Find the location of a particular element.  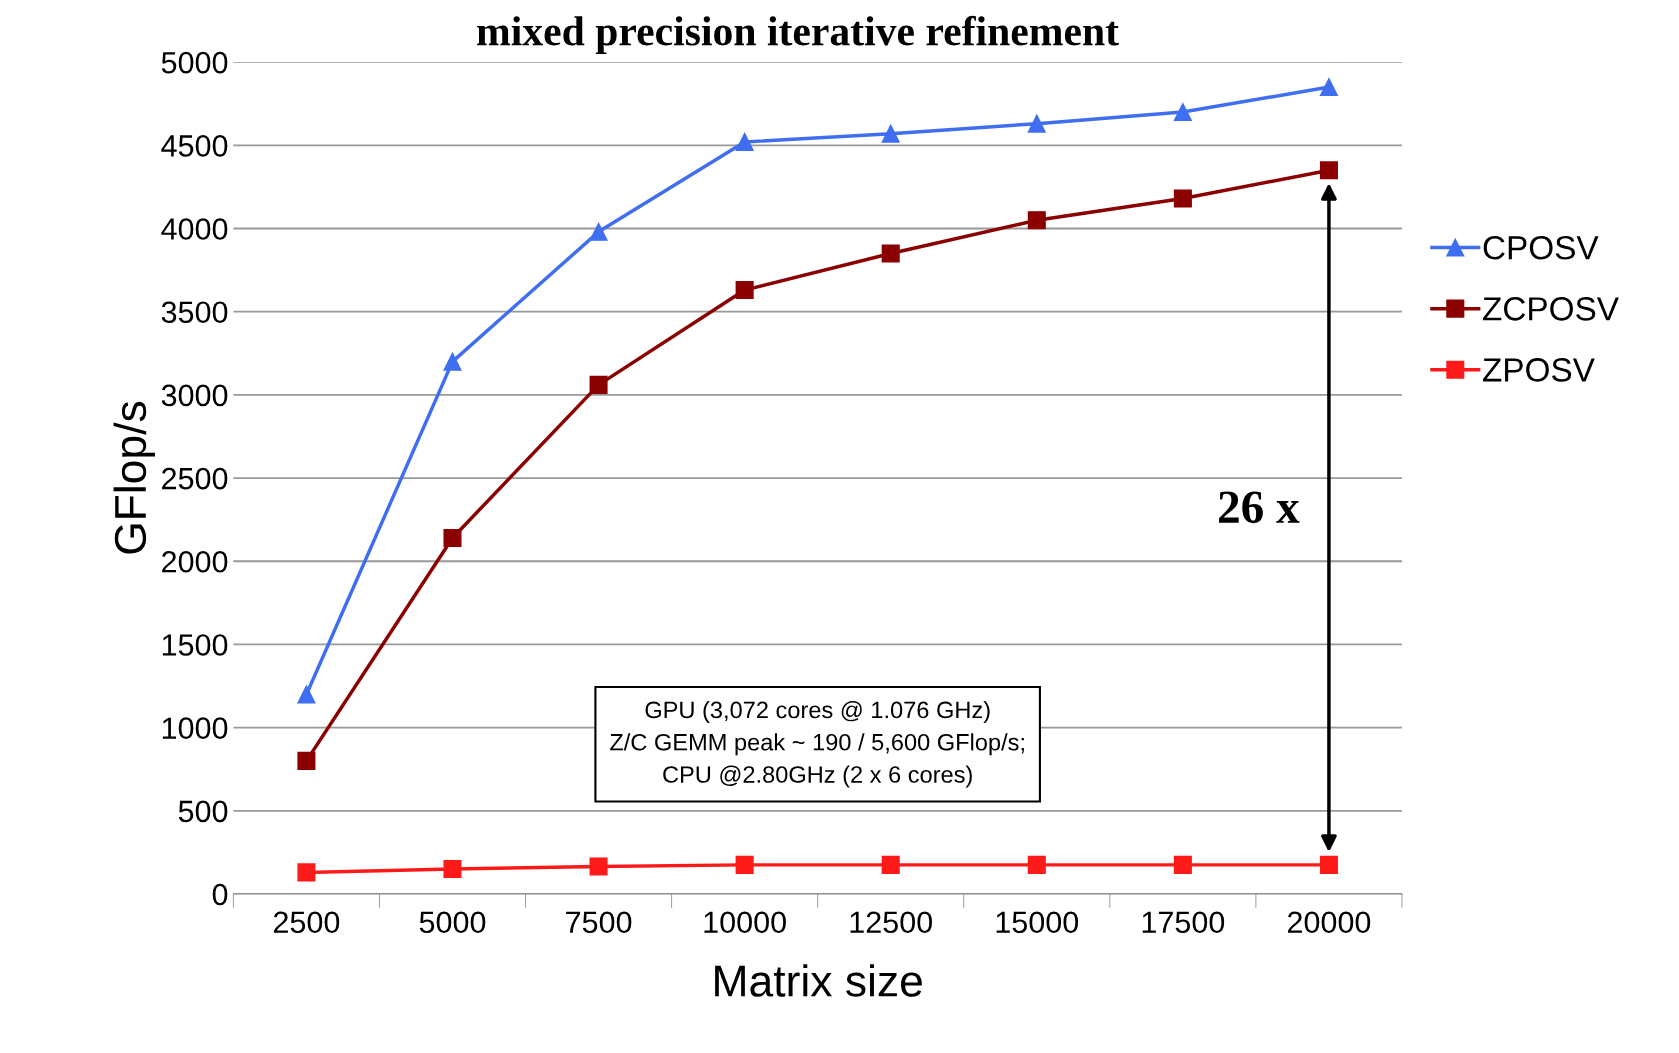

y-tick-label: 4500 is located at coordinates (194, 146).